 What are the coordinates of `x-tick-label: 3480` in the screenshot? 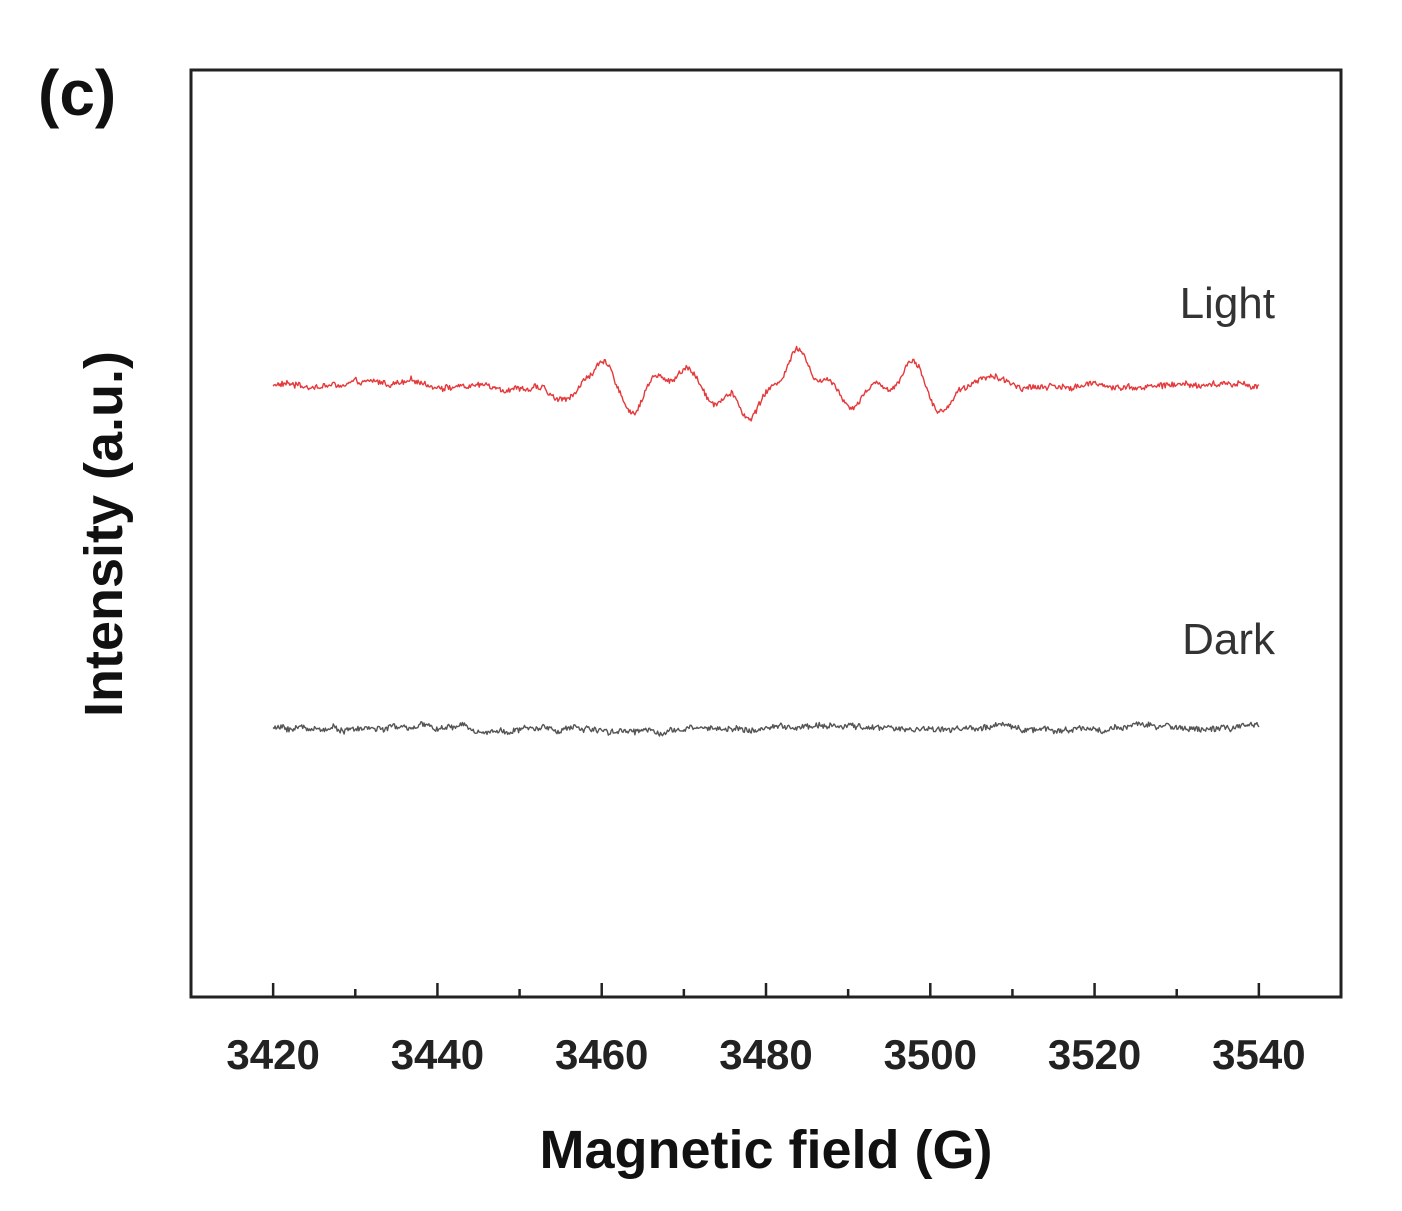 It's located at (765, 1054).